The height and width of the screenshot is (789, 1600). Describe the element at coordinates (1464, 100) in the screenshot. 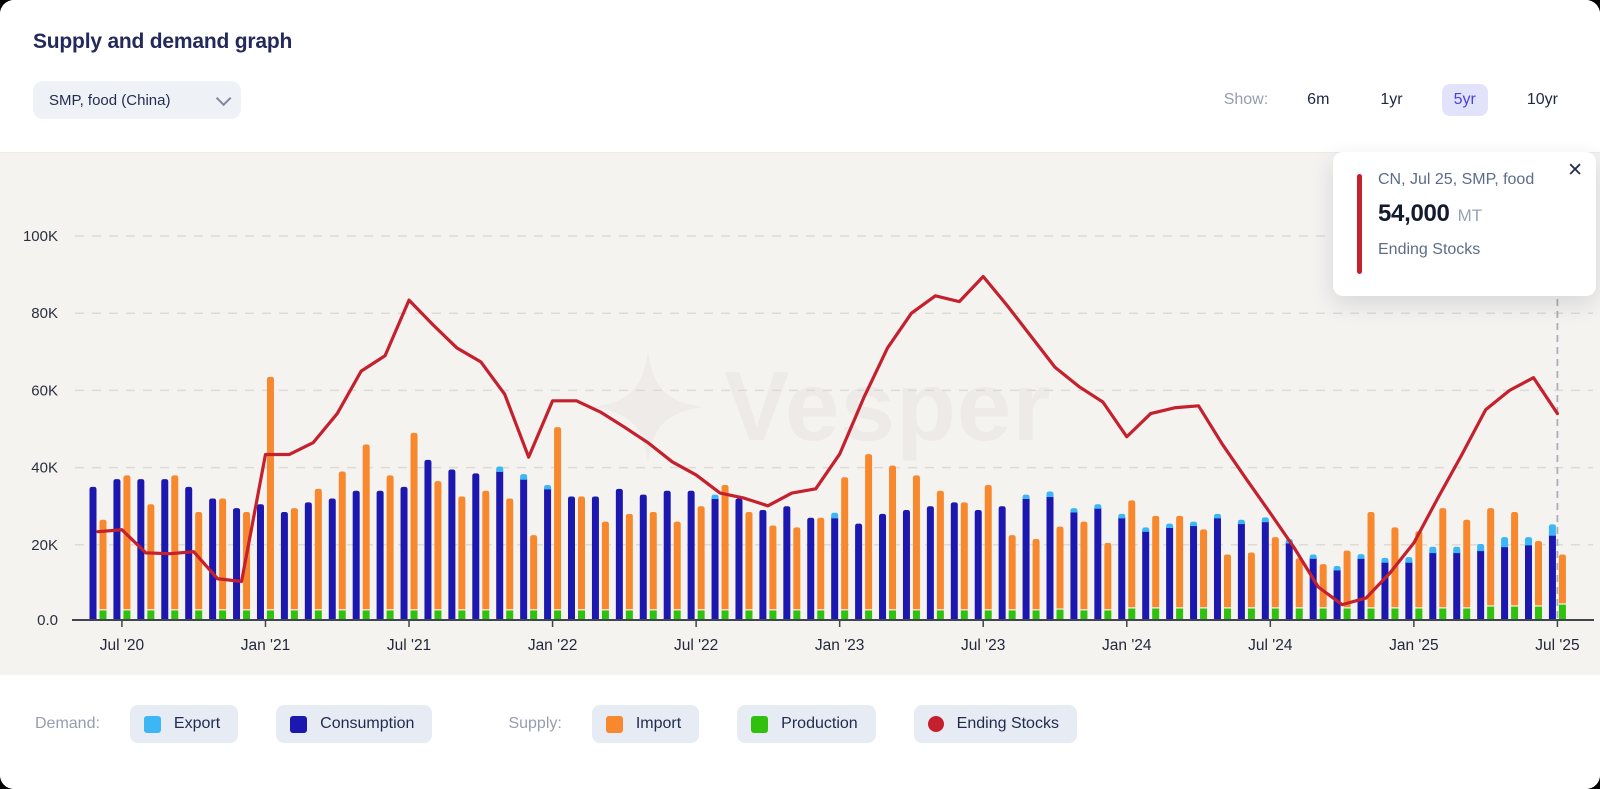

I see `timeframe-5yr: 5yr` at that location.